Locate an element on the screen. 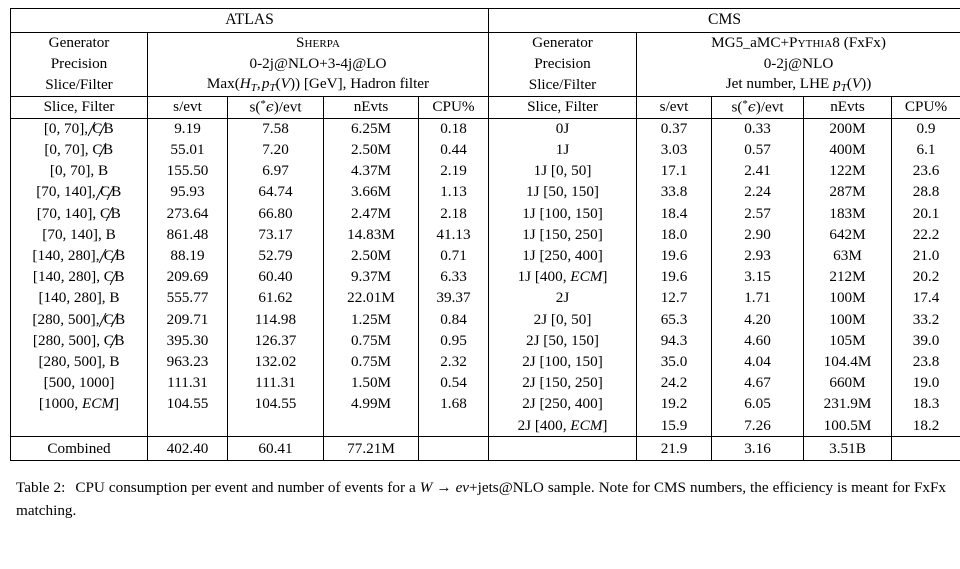  cell-atlas-cpu: 1.13 is located at coordinates (453, 193).